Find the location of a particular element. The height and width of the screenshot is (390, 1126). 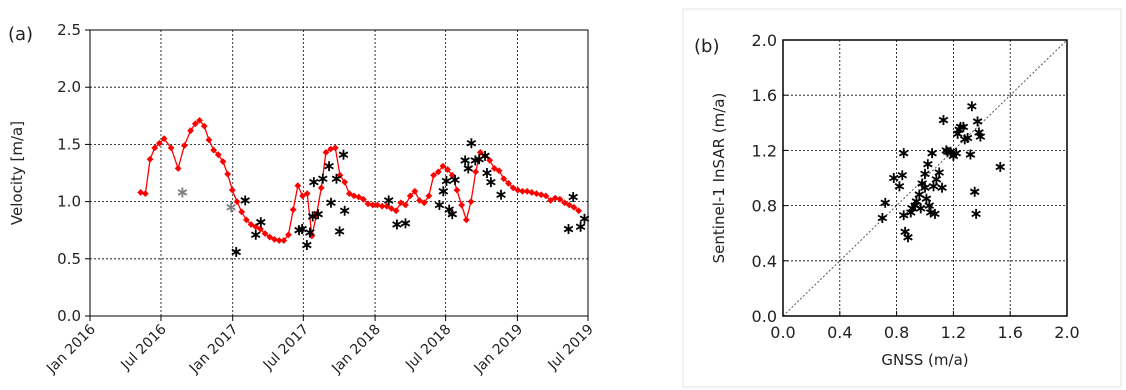

panel-b-x-tick-label: 1.2 is located at coordinates (953, 332).